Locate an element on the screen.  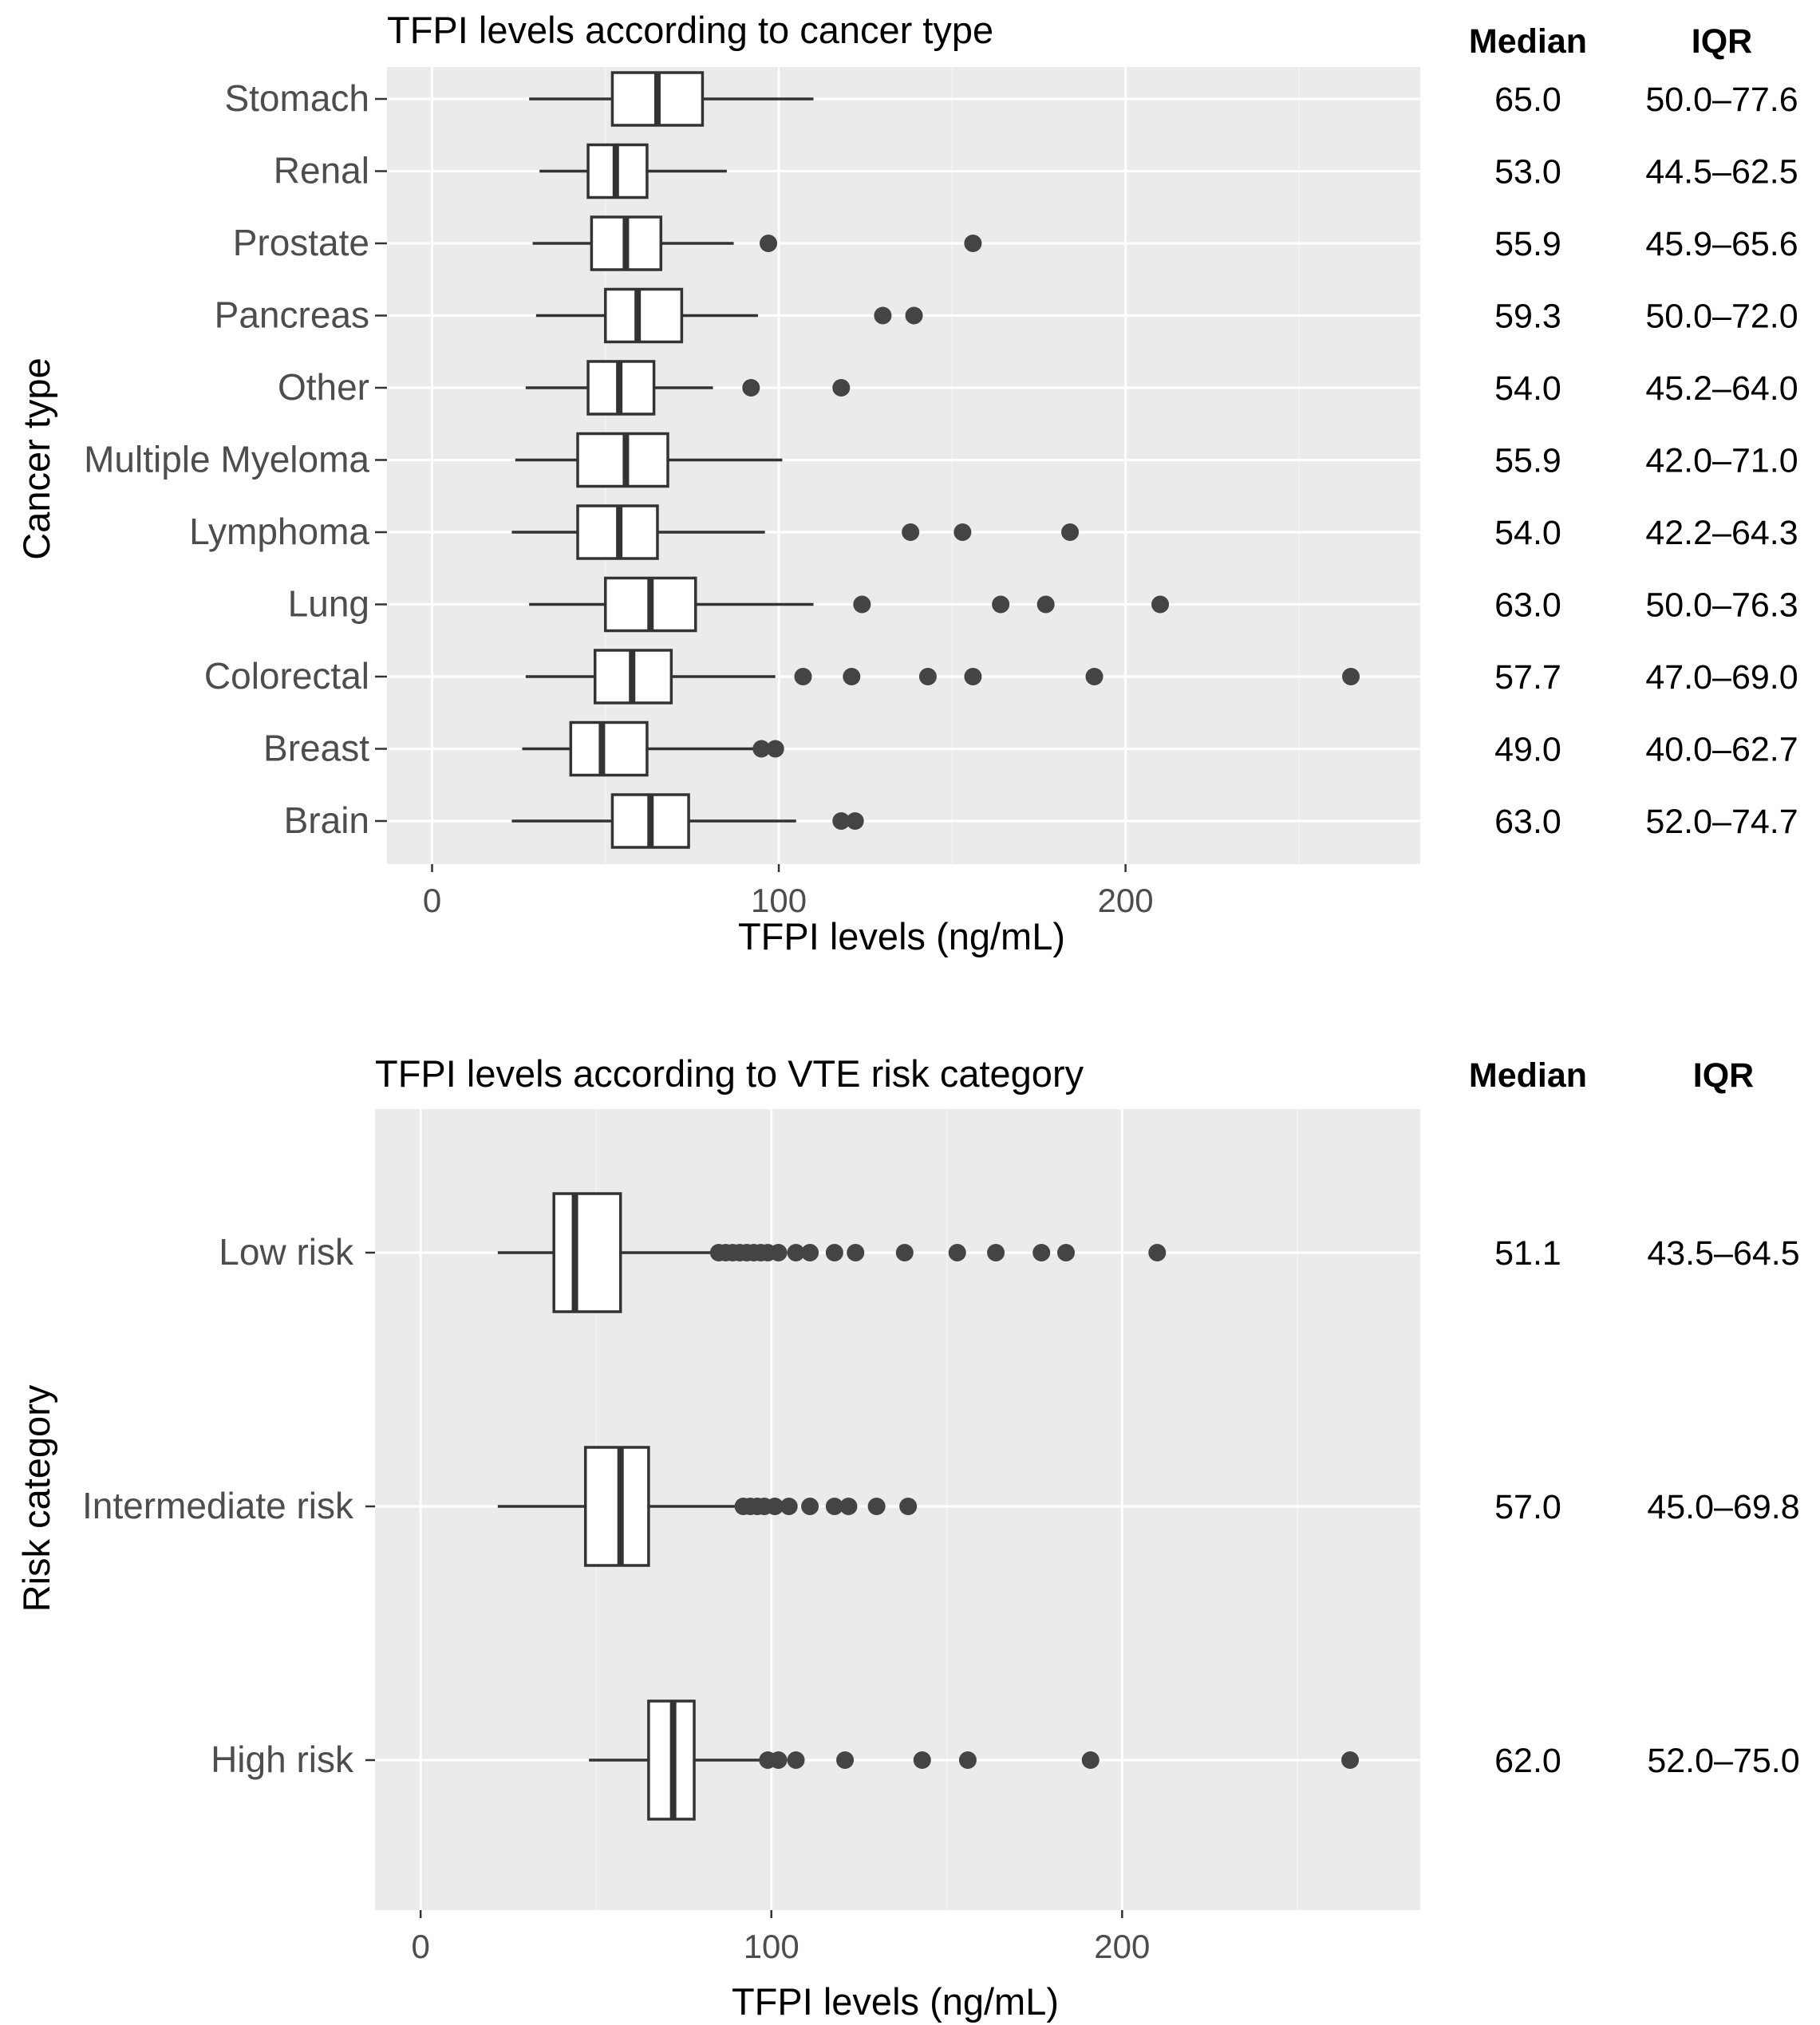
y-axis-label: Risk category is located at coordinates (36, 1498).